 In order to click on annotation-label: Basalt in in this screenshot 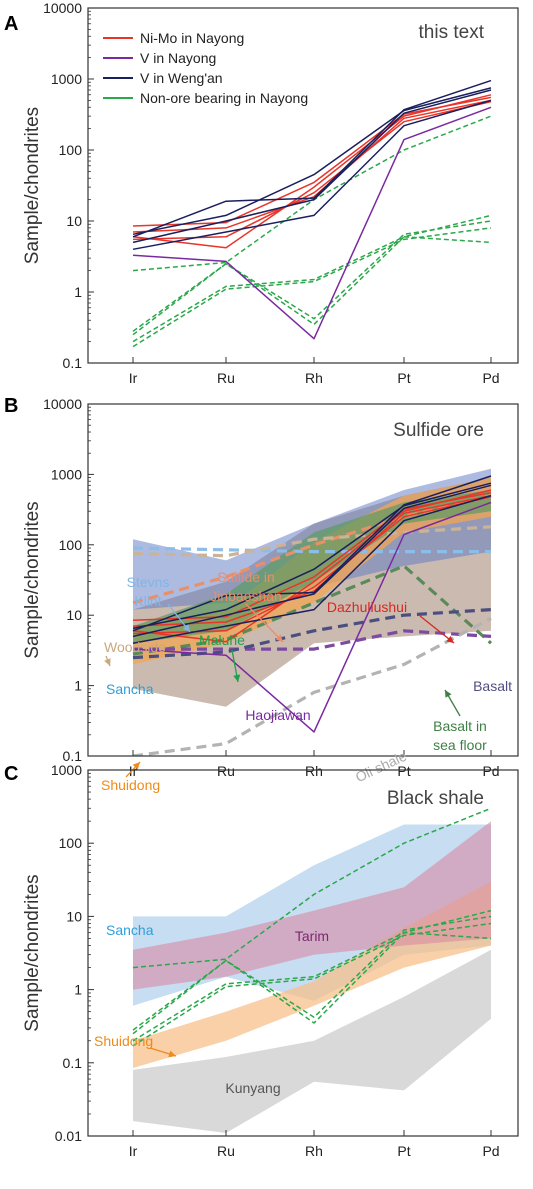, I will do `click(460, 726)`.